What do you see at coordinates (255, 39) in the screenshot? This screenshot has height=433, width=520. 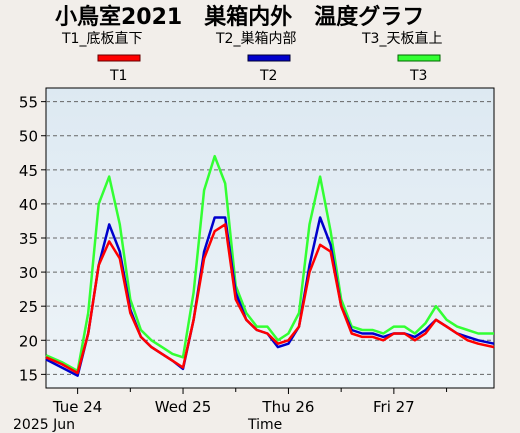 I see `series-label-t2: T2_巣箱内部` at bounding box center [255, 39].